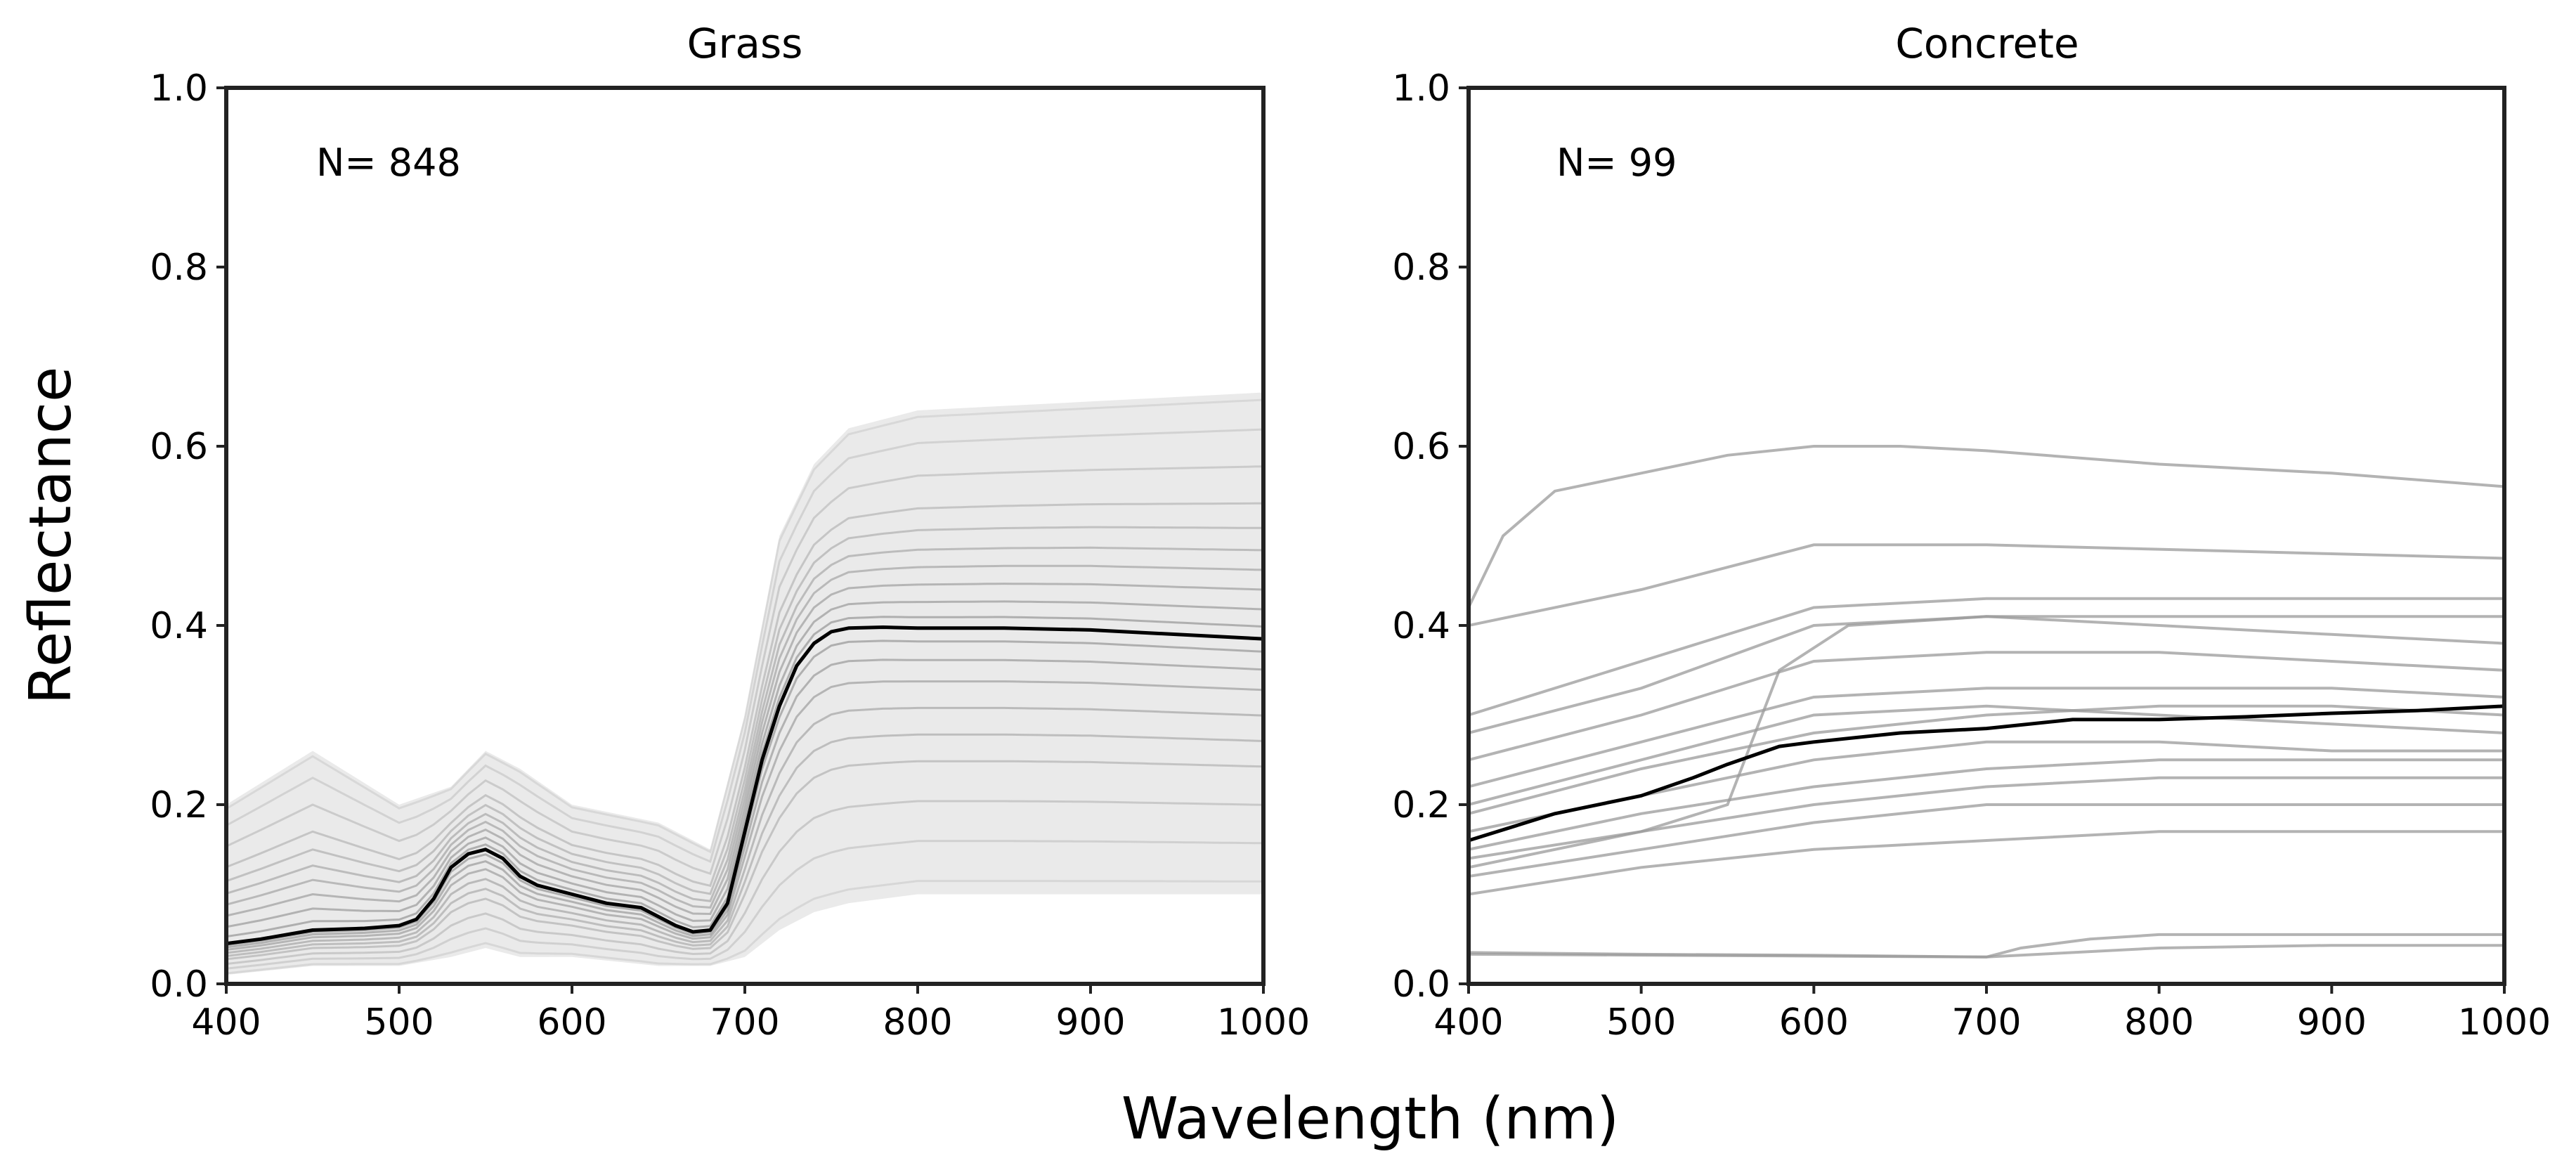 This screenshot has width=2576, height=1175. I want to click on chart-title-grass: Grass, so click(745, 43).